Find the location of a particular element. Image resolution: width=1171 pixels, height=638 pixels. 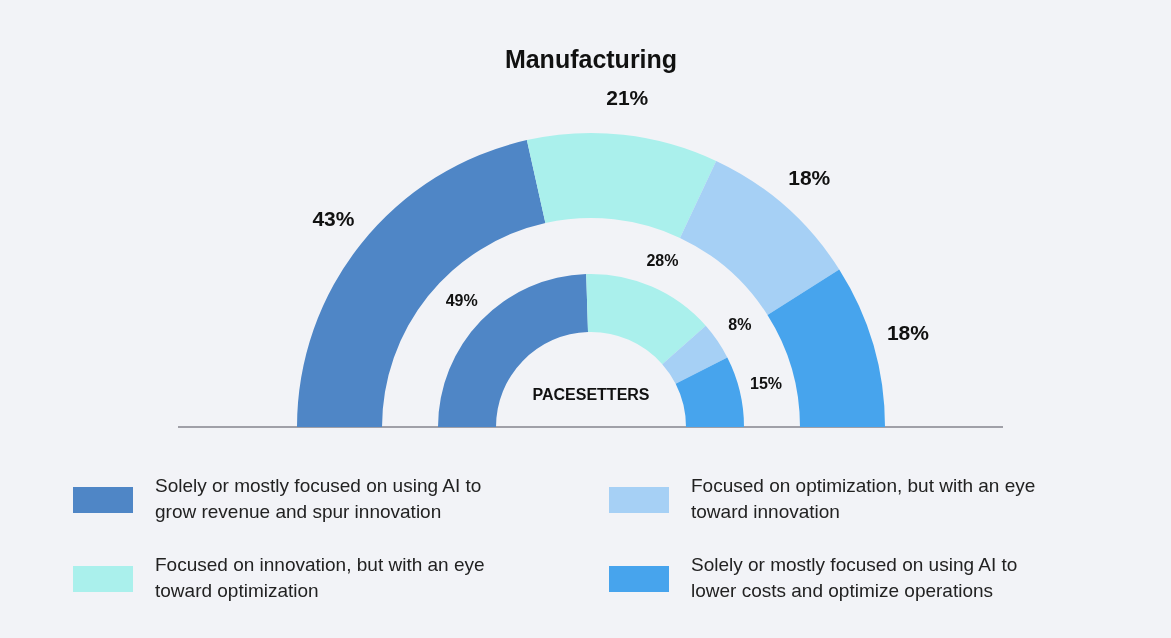

data-label: 49% is located at coordinates (461, 300).